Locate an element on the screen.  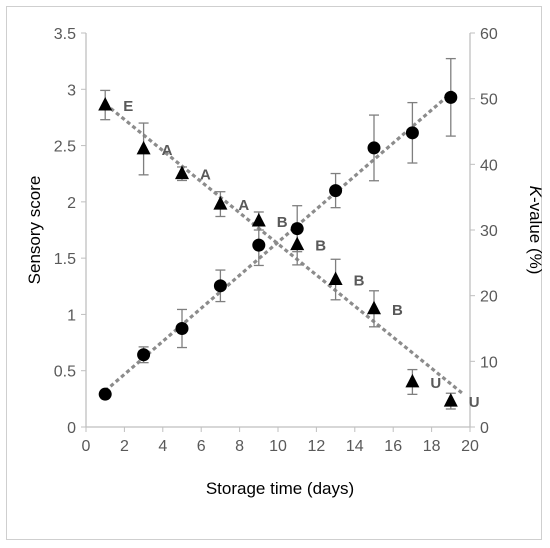
x-tick-label: 8 is located at coordinates (239, 446).